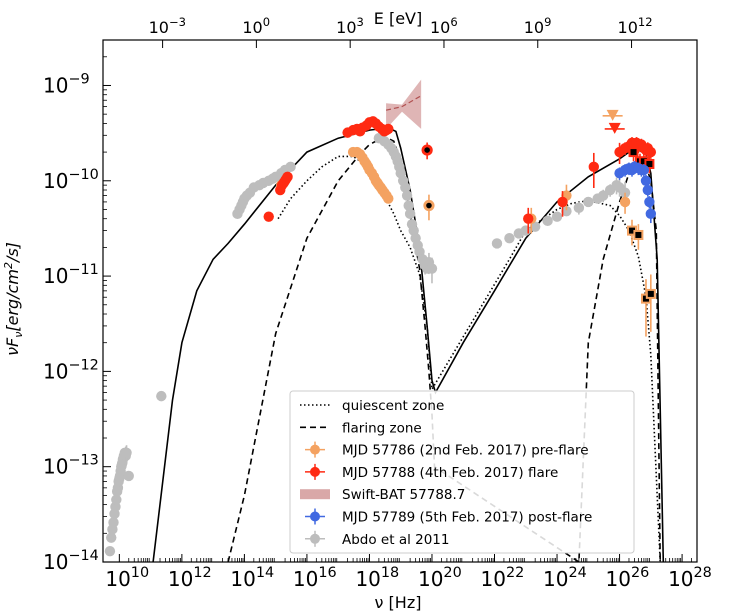 The width and height of the screenshot is (740, 611). What do you see at coordinates (78, 79) in the screenshot?
I see `tick-exponent: −9` at bounding box center [78, 79].